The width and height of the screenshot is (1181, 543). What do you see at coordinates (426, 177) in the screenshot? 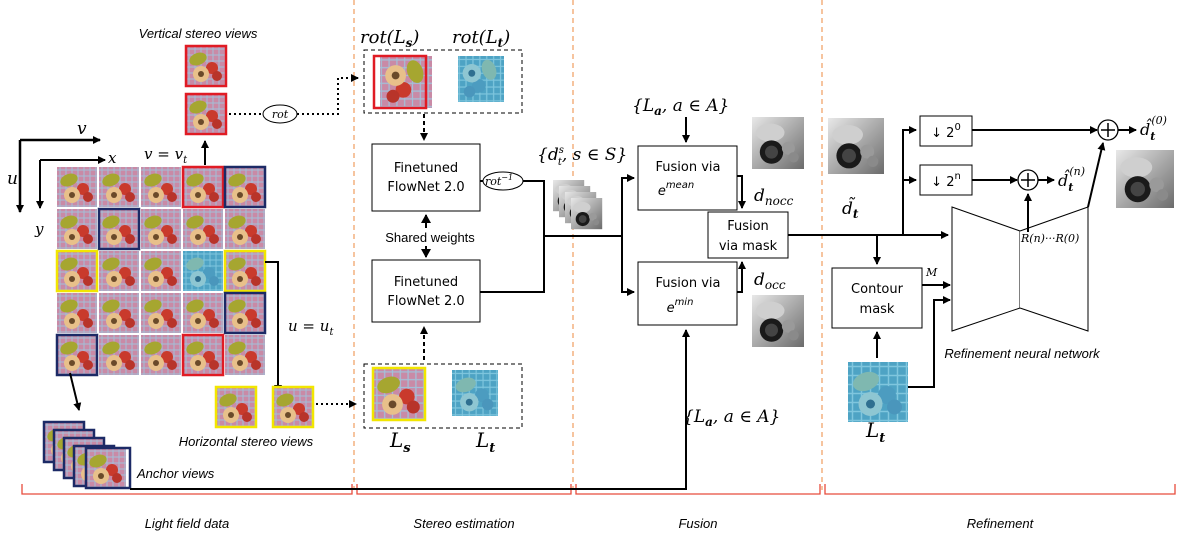
I see `flownet-top-box: Finetuned FlowNet 2.0` at bounding box center [426, 177].